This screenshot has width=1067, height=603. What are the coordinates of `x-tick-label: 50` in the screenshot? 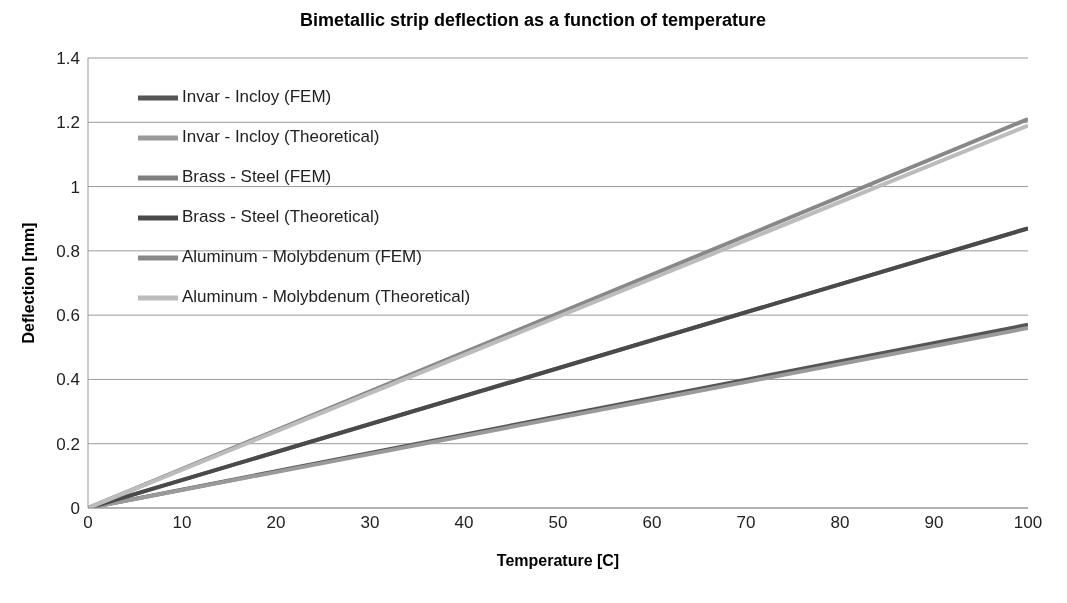 It's located at (558, 523).